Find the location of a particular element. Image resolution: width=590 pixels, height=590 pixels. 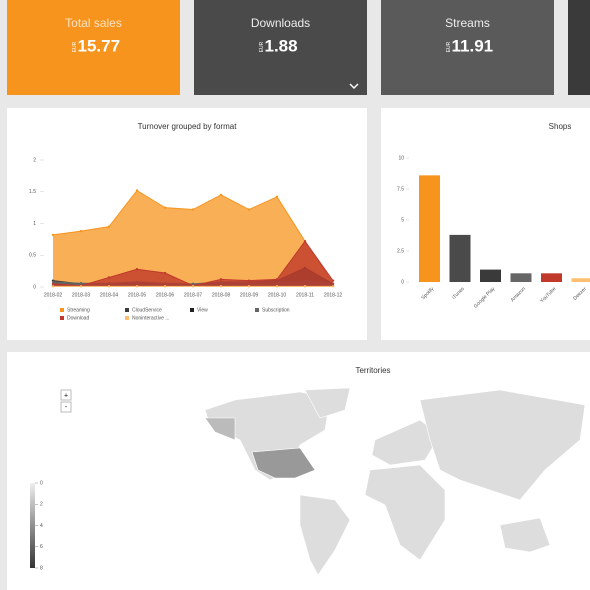

legend-label: Subscription is located at coordinates (276, 310).